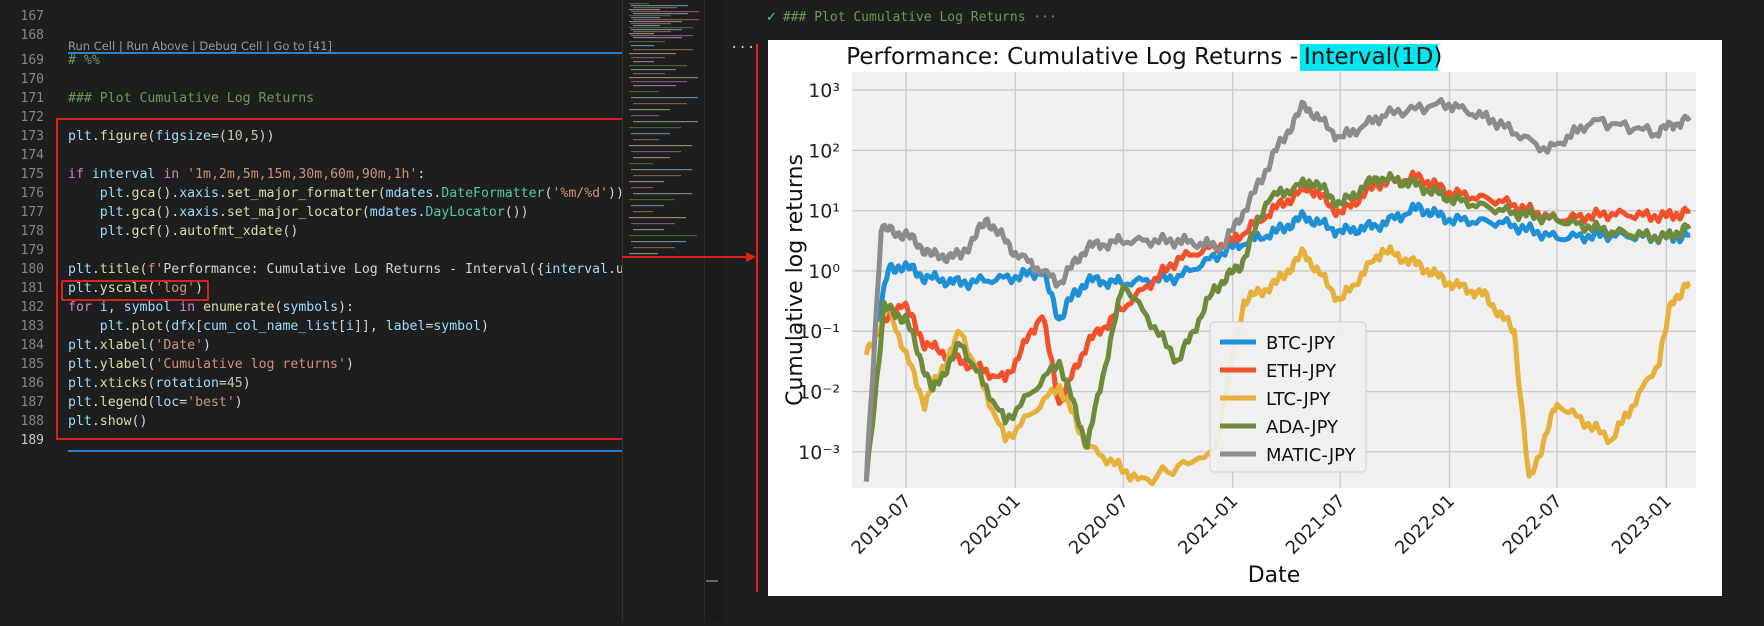  What do you see at coordinates (819, 332) in the screenshot?
I see `y-tick-label: 10⁻¹` at bounding box center [819, 332].